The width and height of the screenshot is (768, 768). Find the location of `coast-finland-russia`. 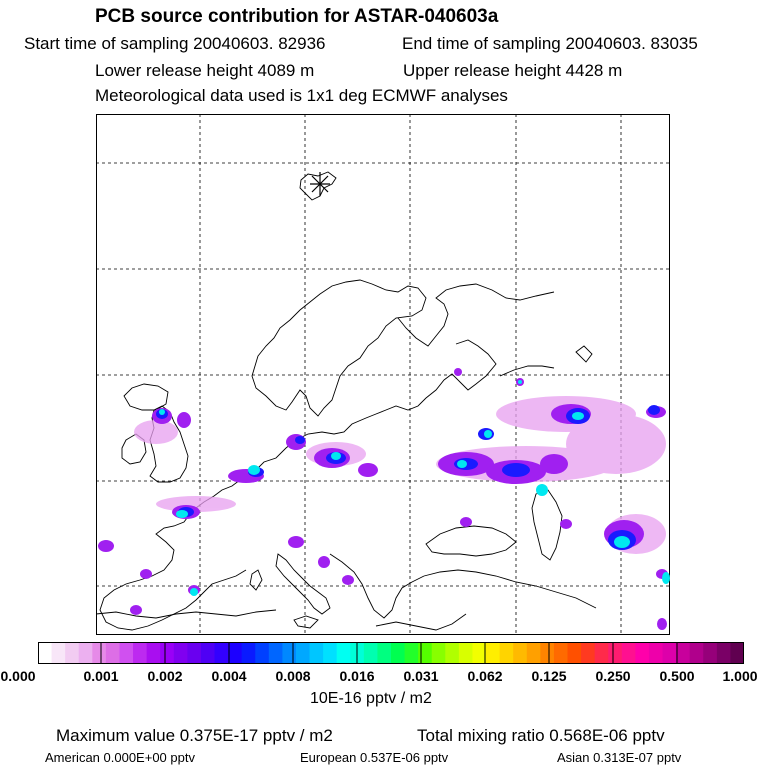

coast-finland-russia is located at coordinates (476, 315).